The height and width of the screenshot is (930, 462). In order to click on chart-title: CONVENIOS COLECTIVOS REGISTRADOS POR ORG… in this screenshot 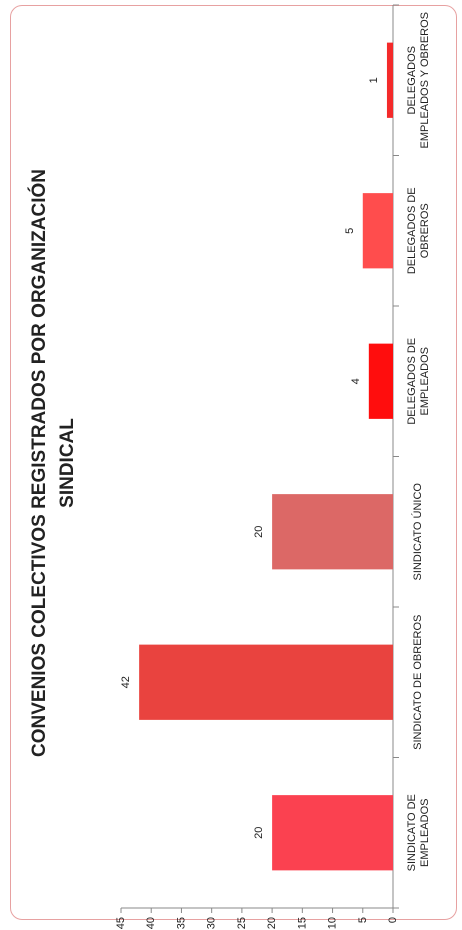, I will do `click(53, 463)`.